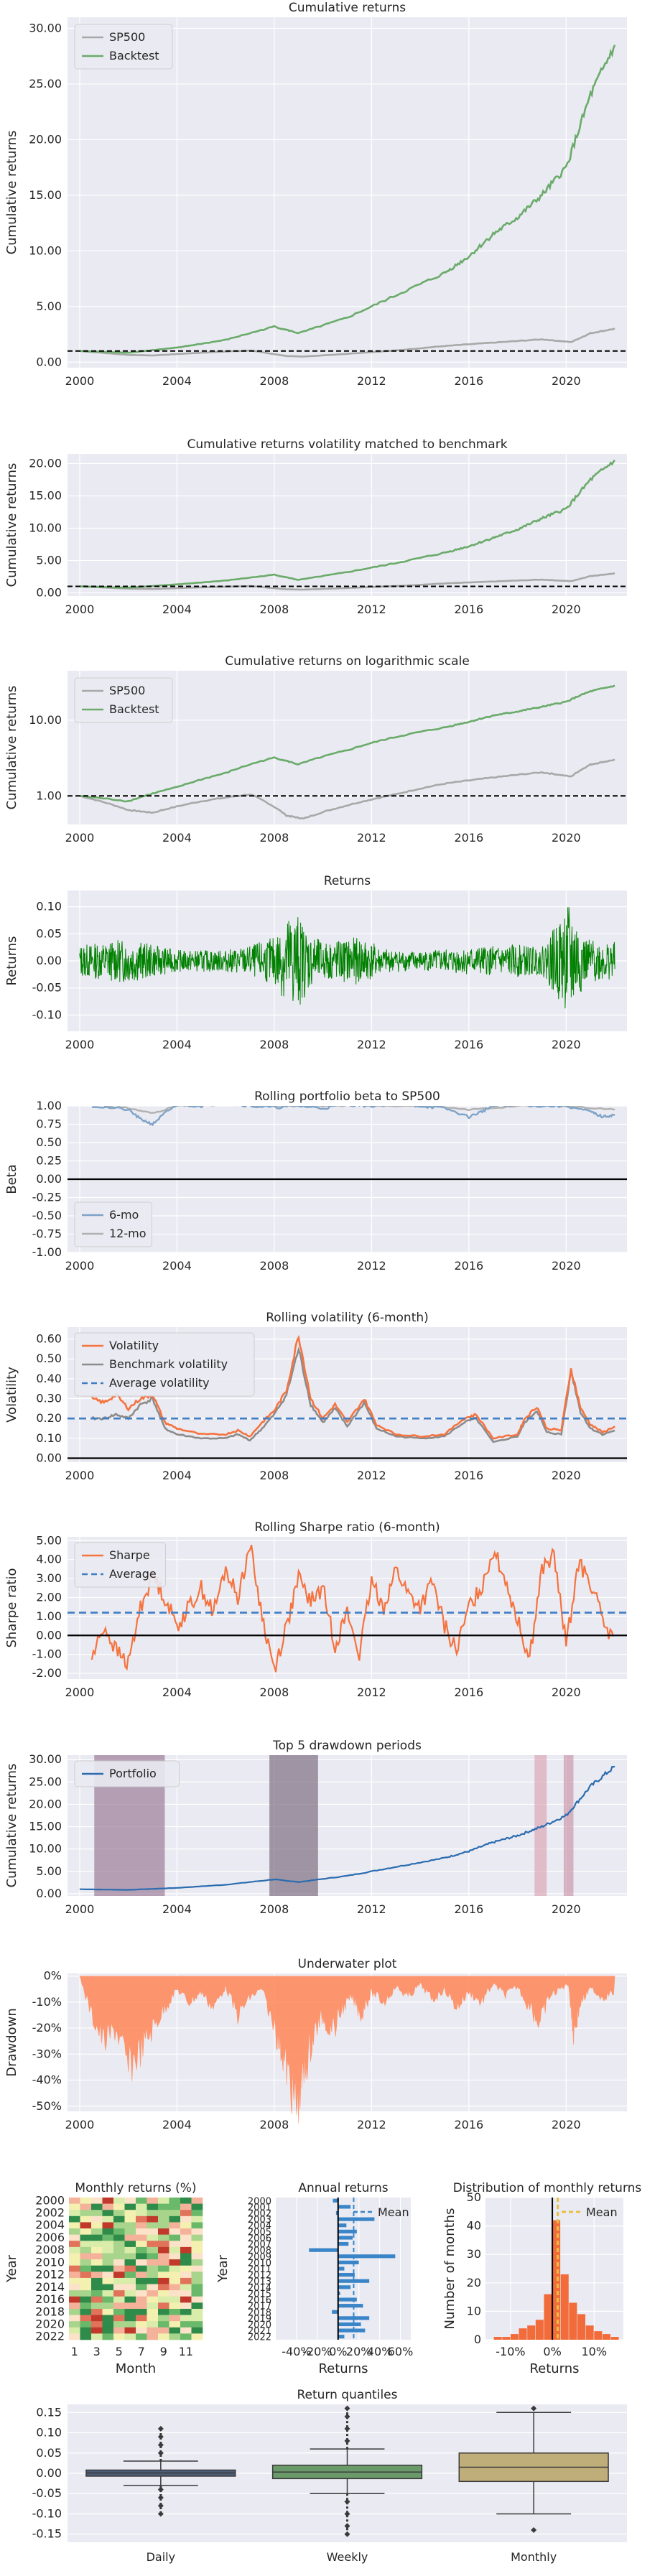  I want to click on y-tick-label: 2019, so click(259, 2319).